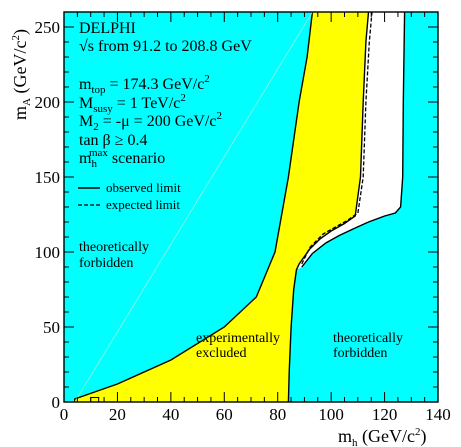 The width and height of the screenshot is (461, 447). Describe the element at coordinates (48, 252) in the screenshot. I see `y-tick-label: 100` at that location.